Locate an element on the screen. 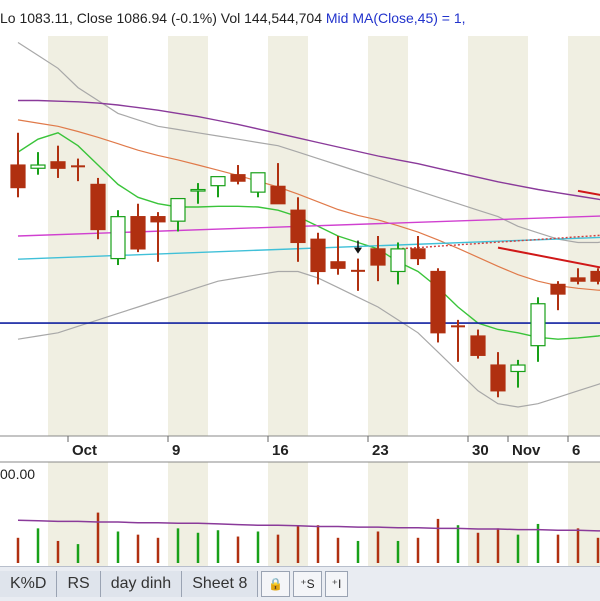 This screenshot has height=601, width=600. x-tick-label-4: 30 is located at coordinates (480, 450).